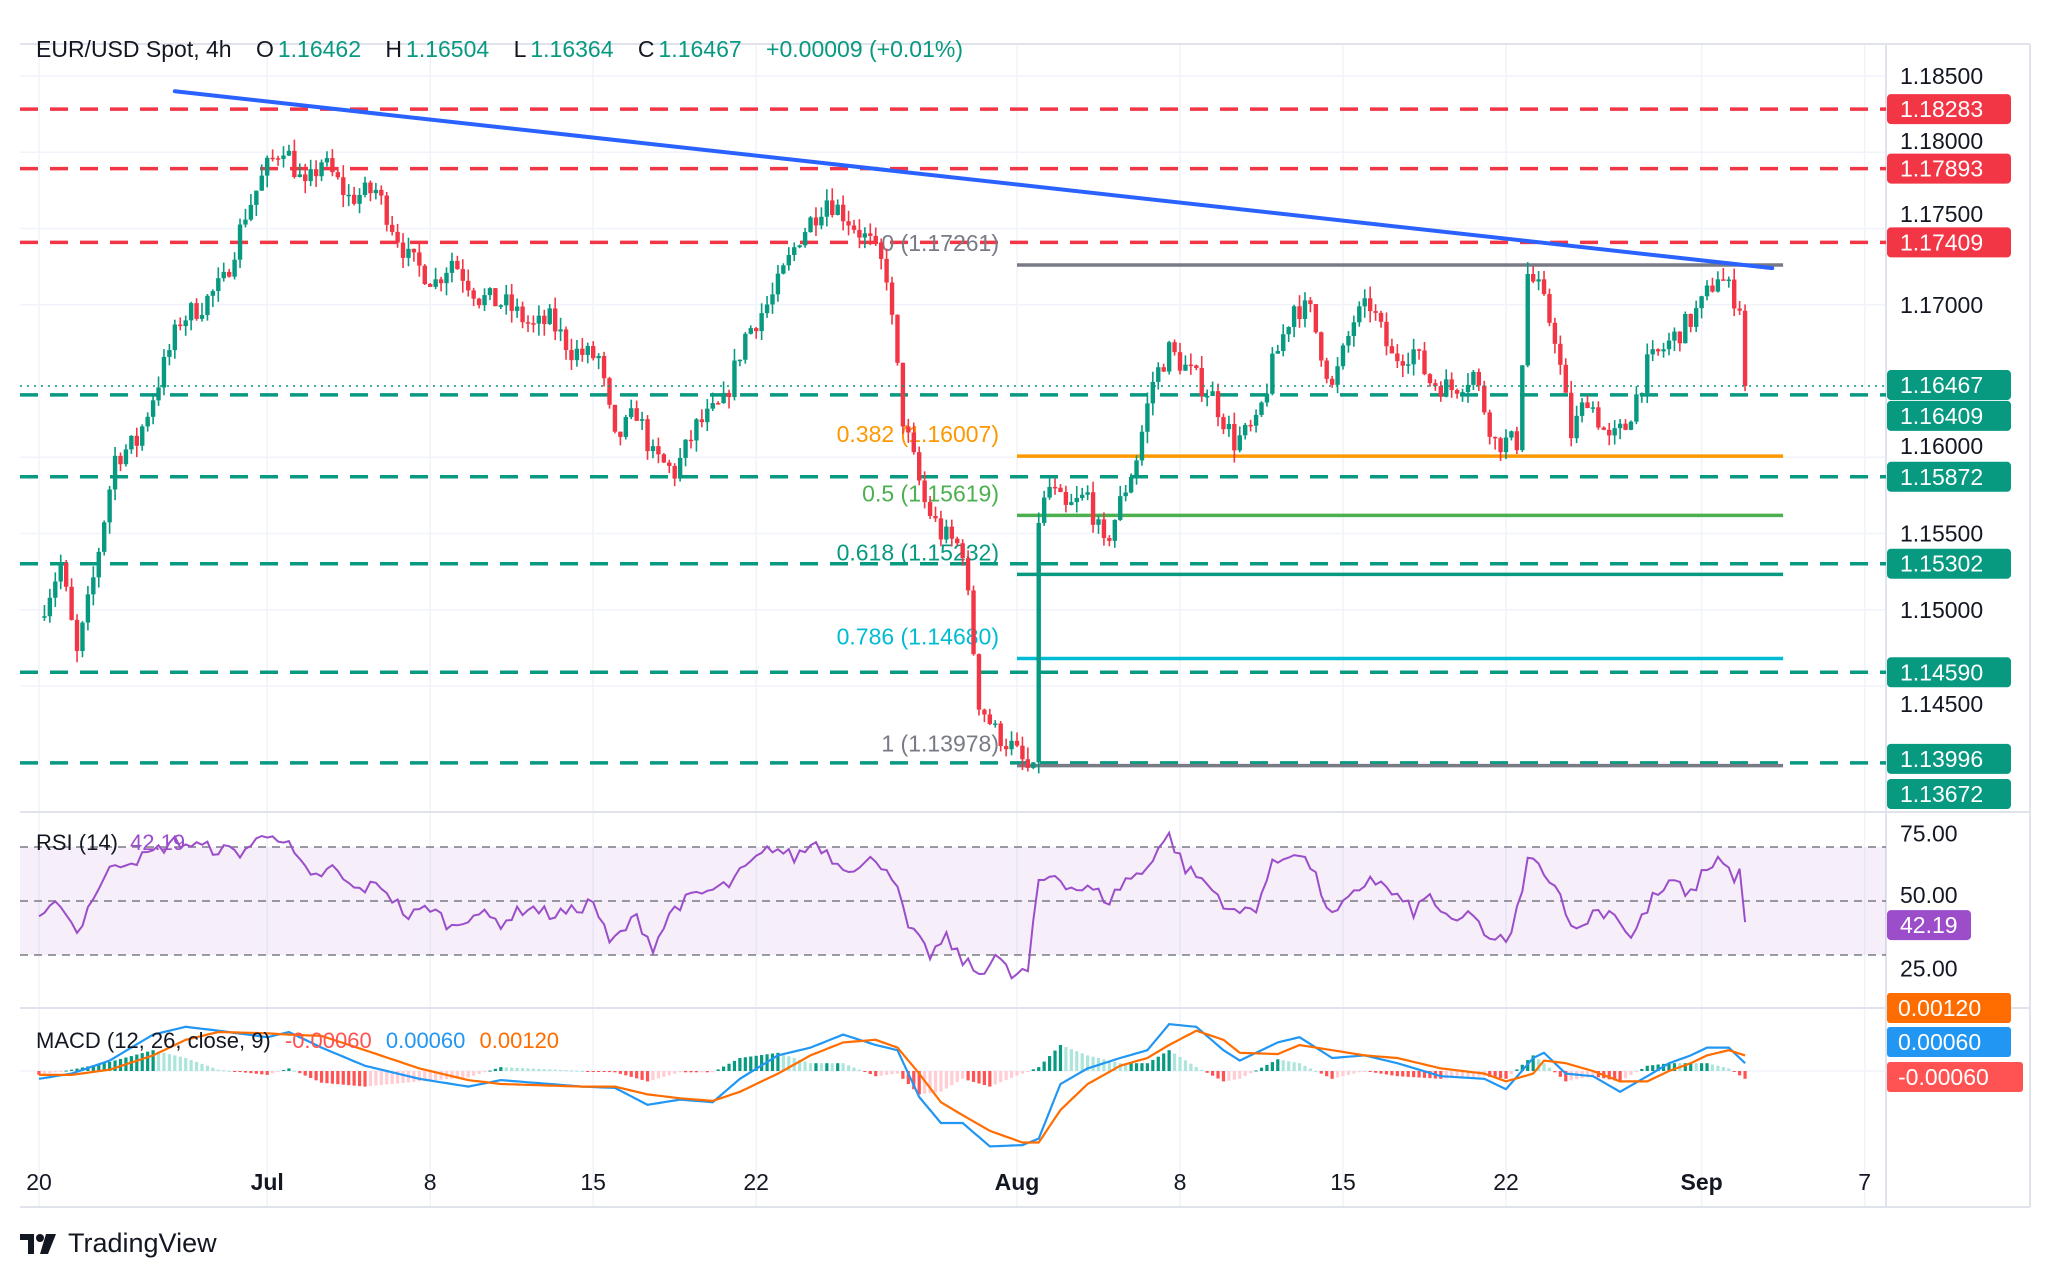 This screenshot has height=1272, width=2046. What do you see at coordinates (118, 1243) in the screenshot?
I see `tradingview-logo: TradingView` at bounding box center [118, 1243].